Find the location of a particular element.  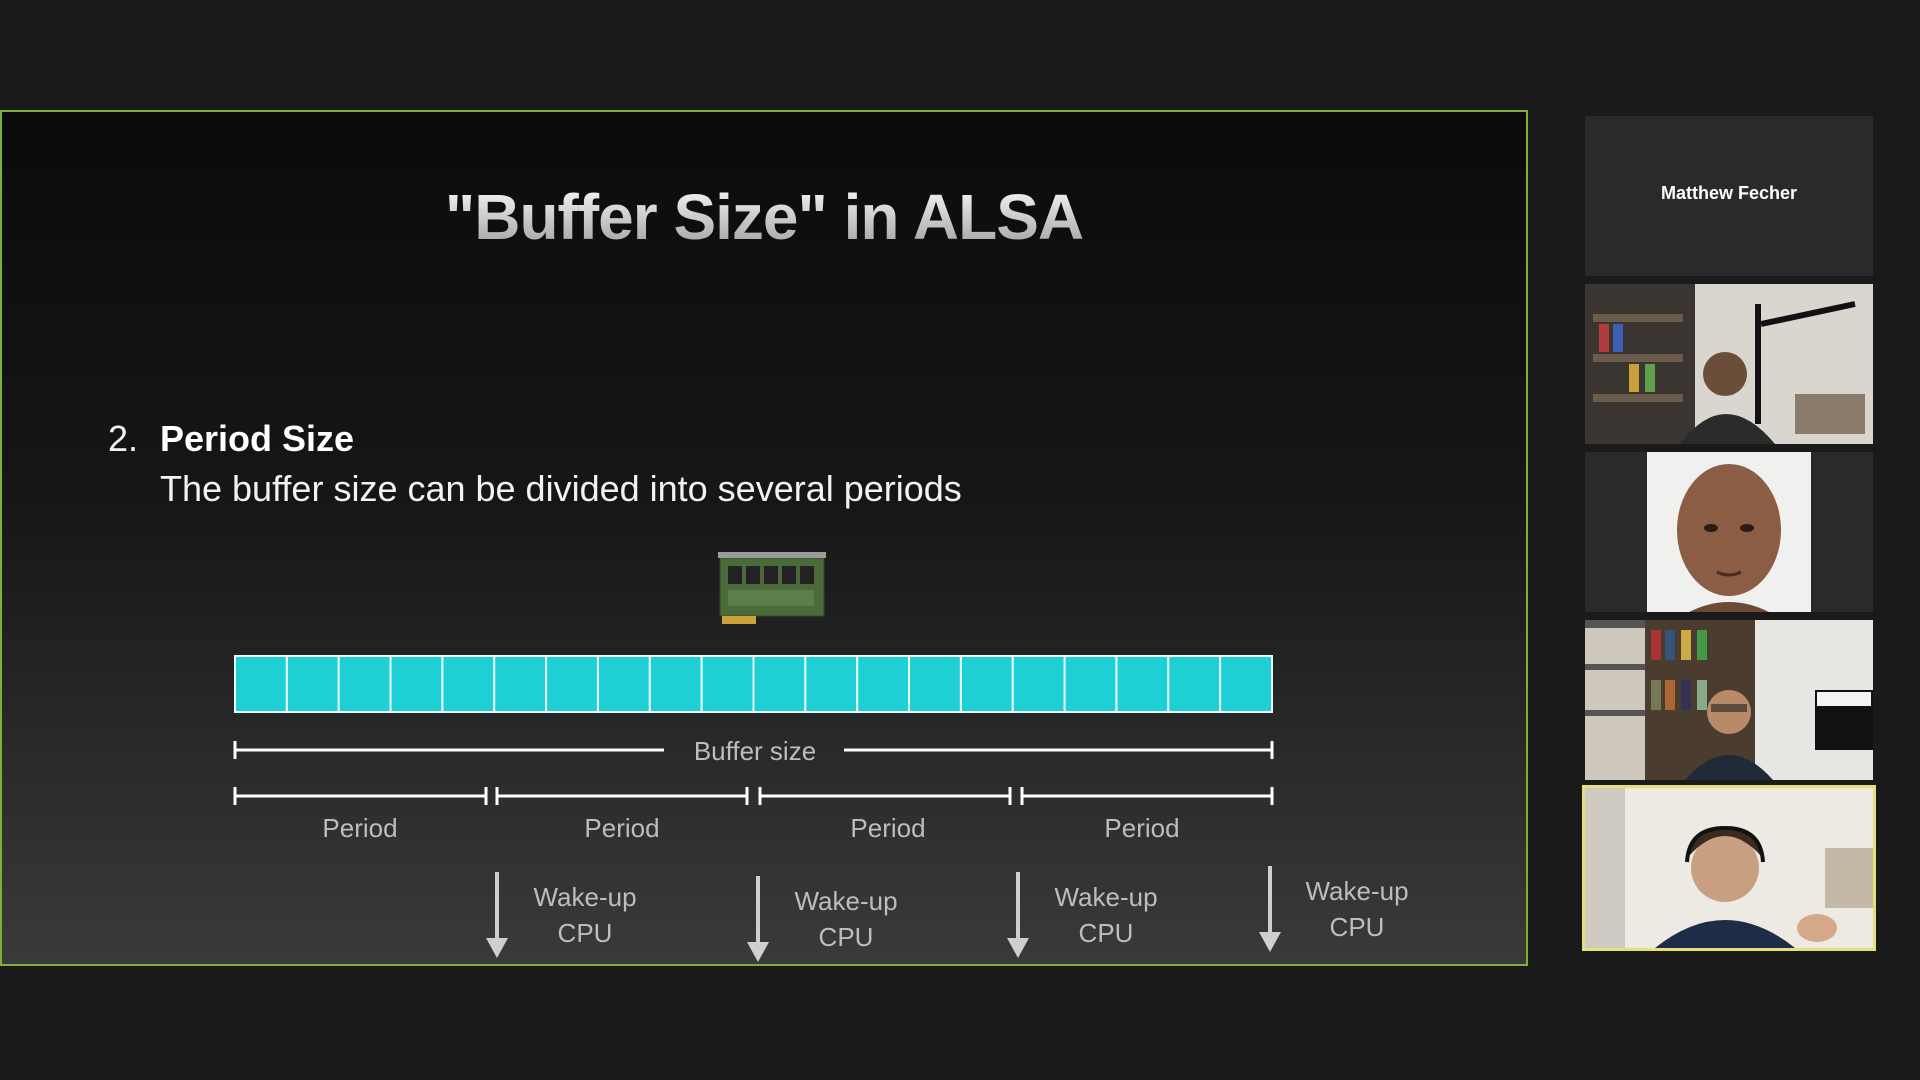

sound-card-icon is located at coordinates (772, 588).